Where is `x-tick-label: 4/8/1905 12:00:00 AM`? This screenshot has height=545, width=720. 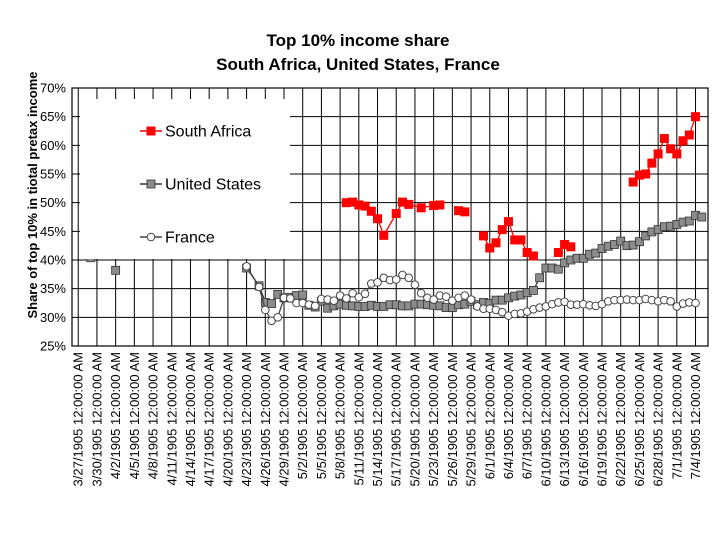 x-tick-label: 4/8/1905 12:00:00 AM is located at coordinates (153, 415).